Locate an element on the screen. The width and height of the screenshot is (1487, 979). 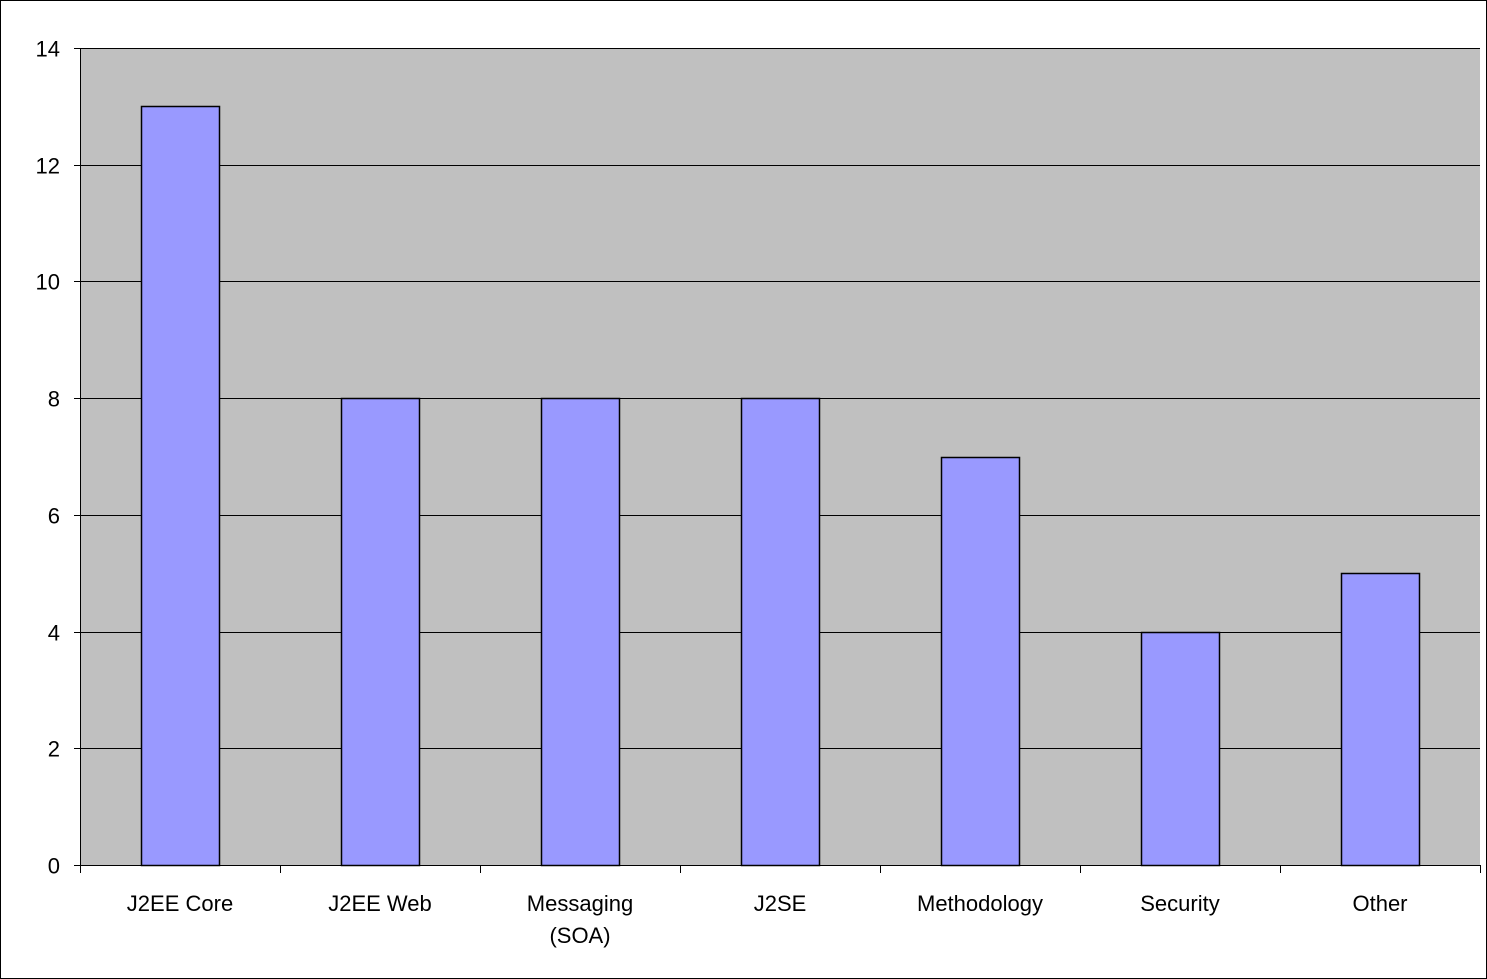
y-tick-label: 0 is located at coordinates (54, 866).